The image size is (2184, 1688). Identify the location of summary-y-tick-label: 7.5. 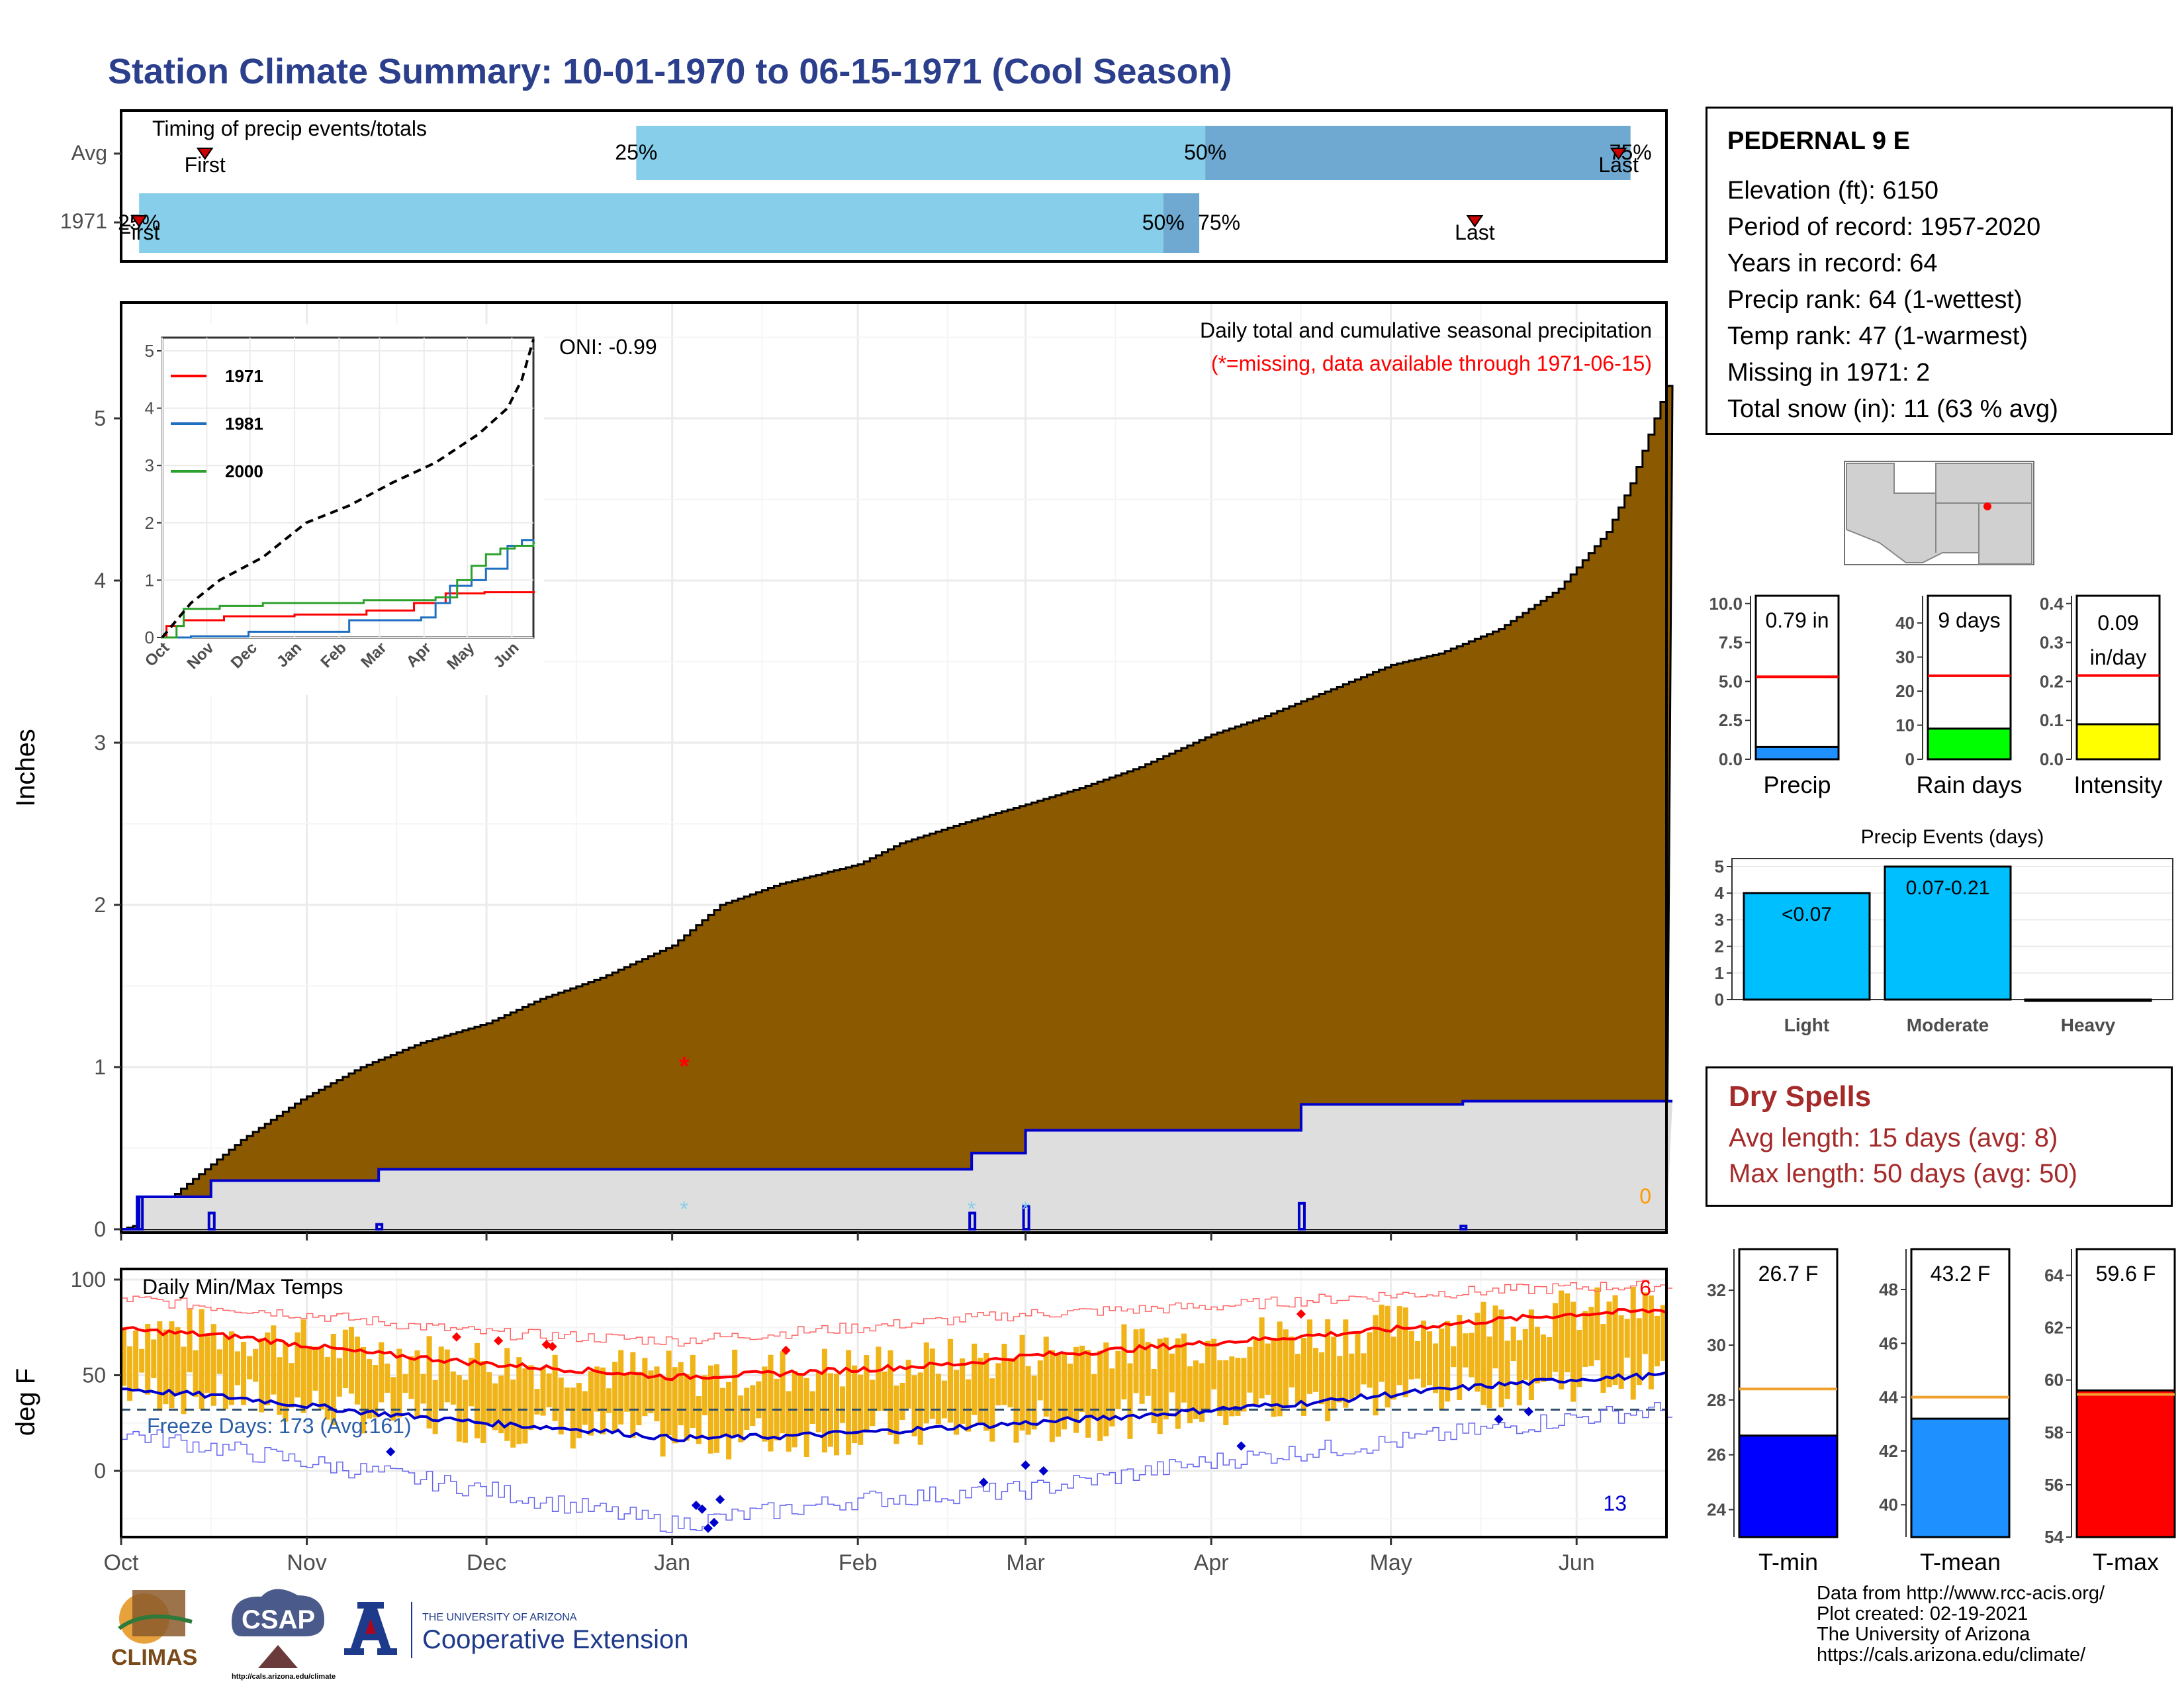
(1731, 643).